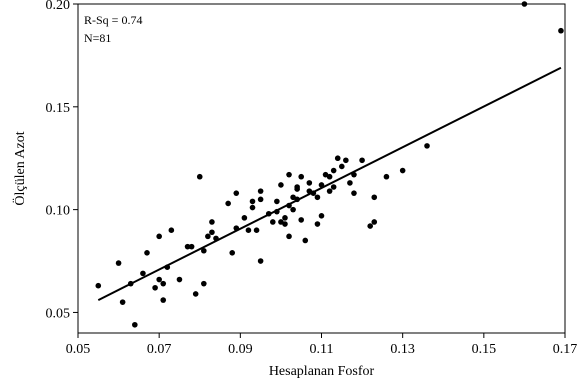 This screenshot has width=577, height=383. Describe the element at coordinates (58, 6) in the screenshot. I see `y-tick-label: 0.20` at that location.